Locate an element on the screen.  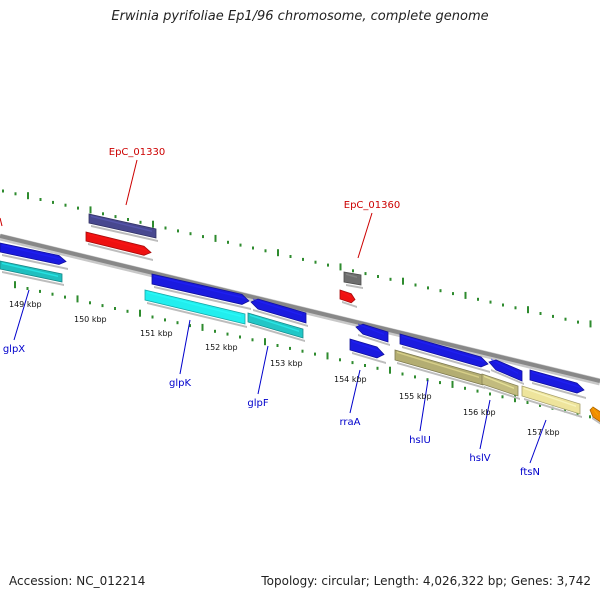
ruler-tick-label: 155 kbp is located at coordinates (415, 396).